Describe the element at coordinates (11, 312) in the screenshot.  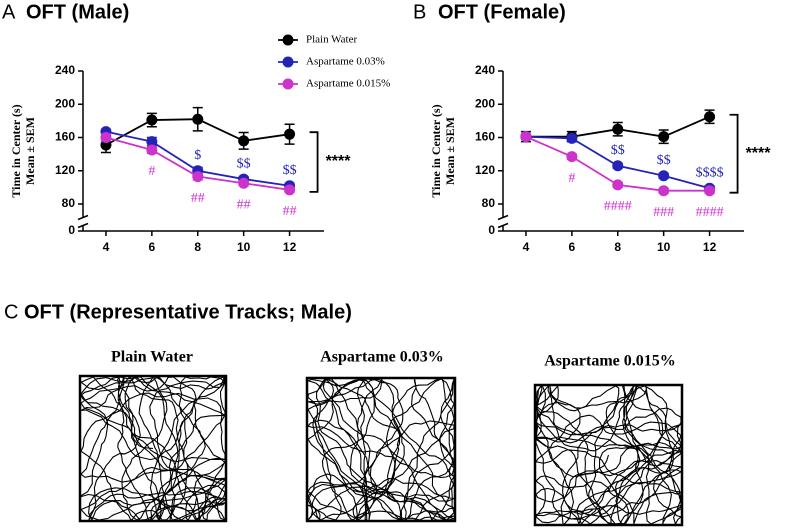
I see `panel-label: C` at that location.